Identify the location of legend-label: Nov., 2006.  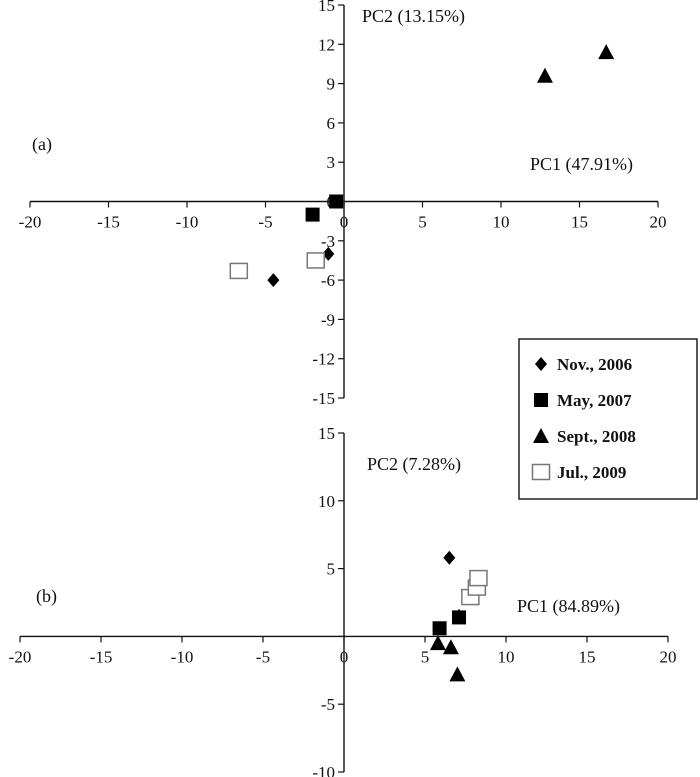
(594, 364).